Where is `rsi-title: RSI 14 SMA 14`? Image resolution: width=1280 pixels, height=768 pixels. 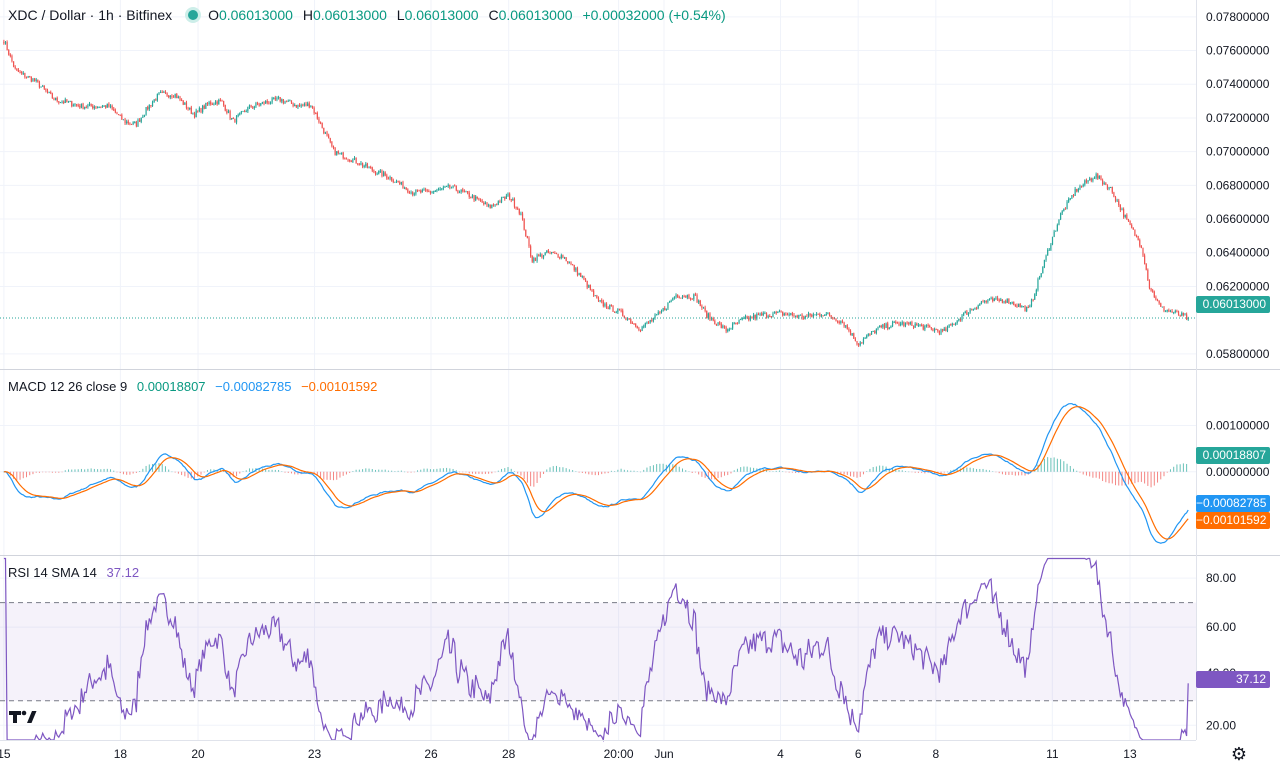 rsi-title: RSI 14 SMA 14 is located at coordinates (52, 572).